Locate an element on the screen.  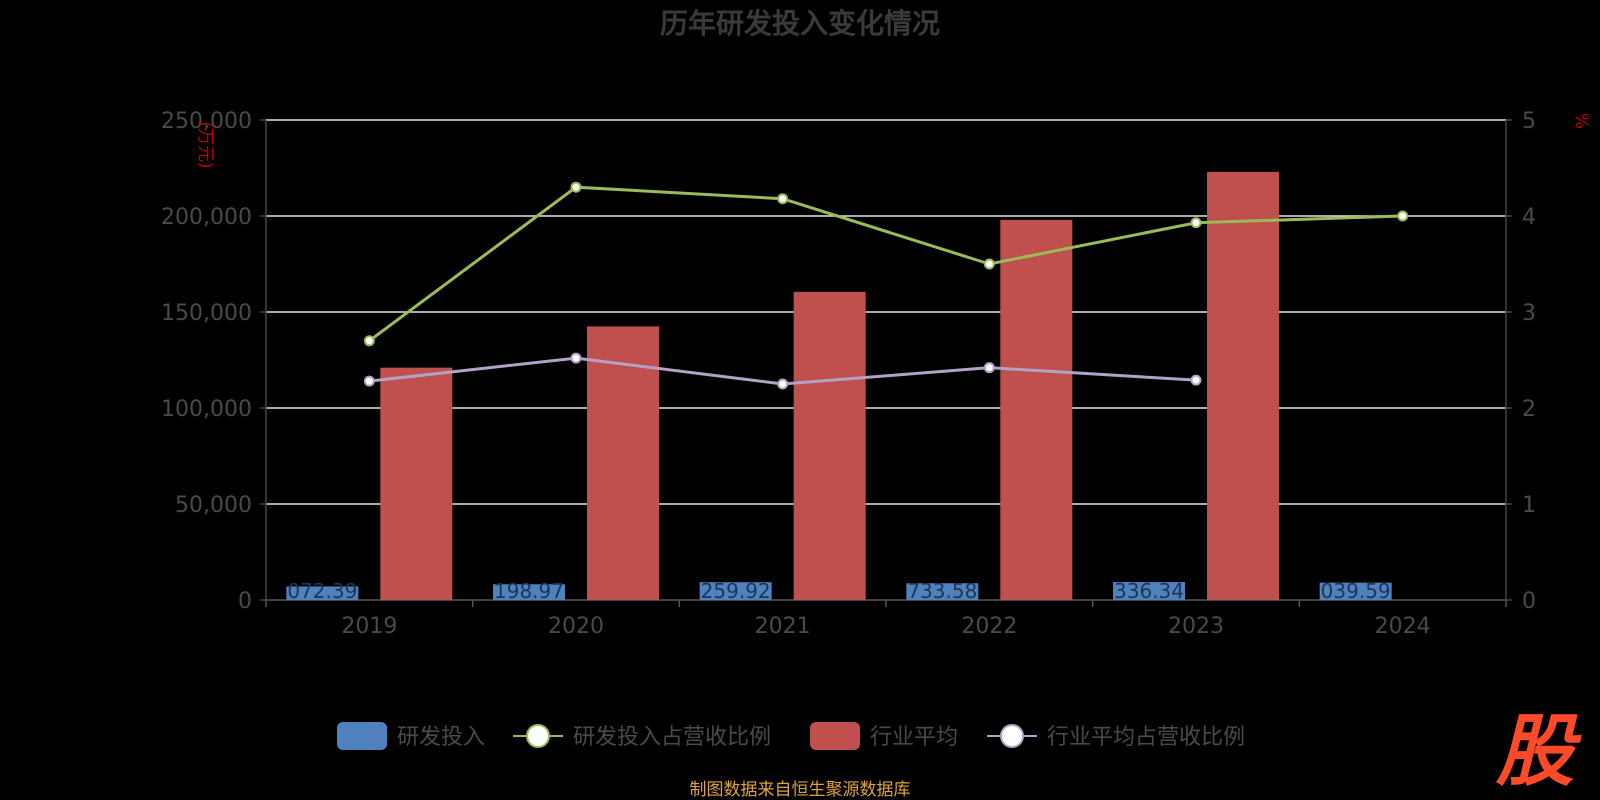
legend: 研发投入 研发投入占营收比例 行业平均 行业平均占营收比例 is located at coordinates (791, 736).